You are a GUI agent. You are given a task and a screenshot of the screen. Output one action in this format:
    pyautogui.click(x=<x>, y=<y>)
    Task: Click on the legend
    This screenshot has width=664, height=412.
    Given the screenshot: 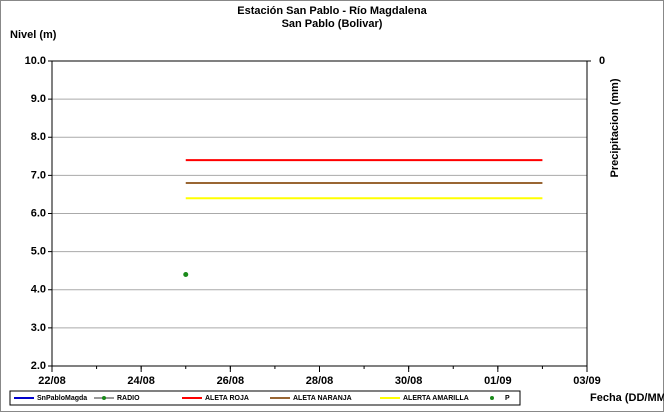 What is the action you would take?
    pyautogui.click(x=265, y=398)
    